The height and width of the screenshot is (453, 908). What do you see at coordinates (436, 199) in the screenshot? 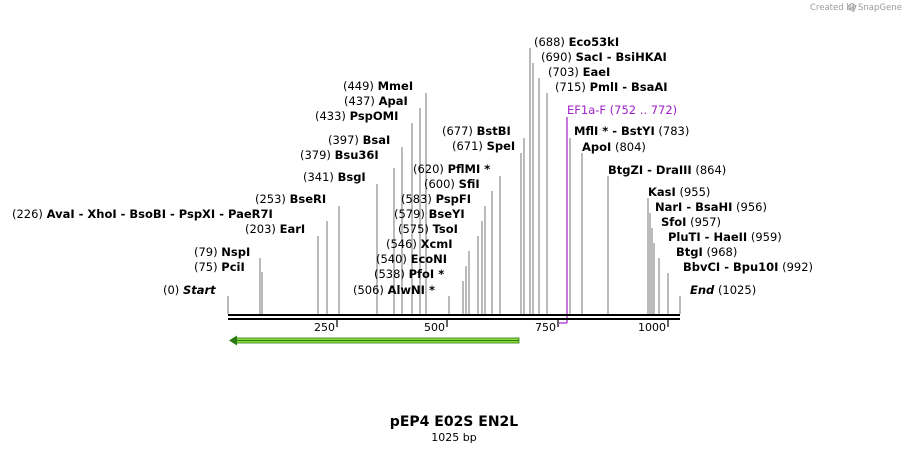
I see `site-label: (583) PspFI` at bounding box center [436, 199].